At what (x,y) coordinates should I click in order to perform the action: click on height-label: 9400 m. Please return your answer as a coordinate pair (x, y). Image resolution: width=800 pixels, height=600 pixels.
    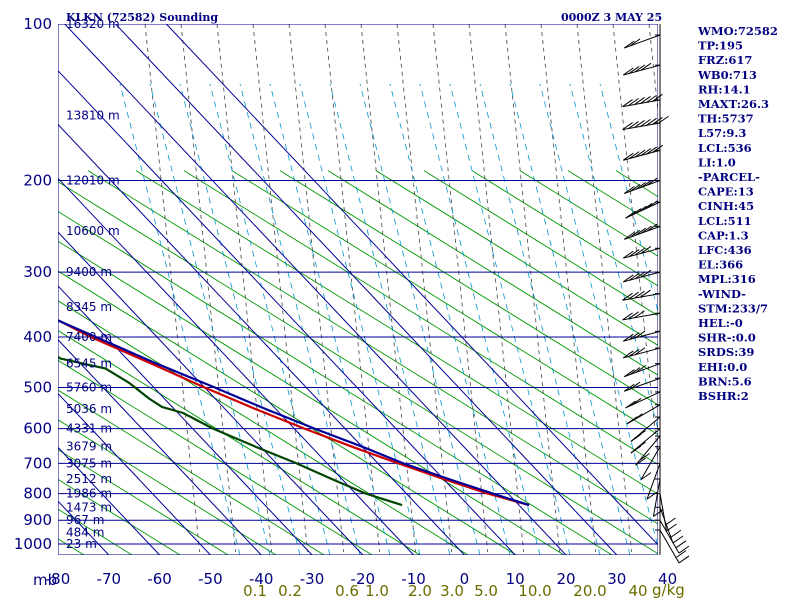
    Looking at the image, I should click on (89, 272).